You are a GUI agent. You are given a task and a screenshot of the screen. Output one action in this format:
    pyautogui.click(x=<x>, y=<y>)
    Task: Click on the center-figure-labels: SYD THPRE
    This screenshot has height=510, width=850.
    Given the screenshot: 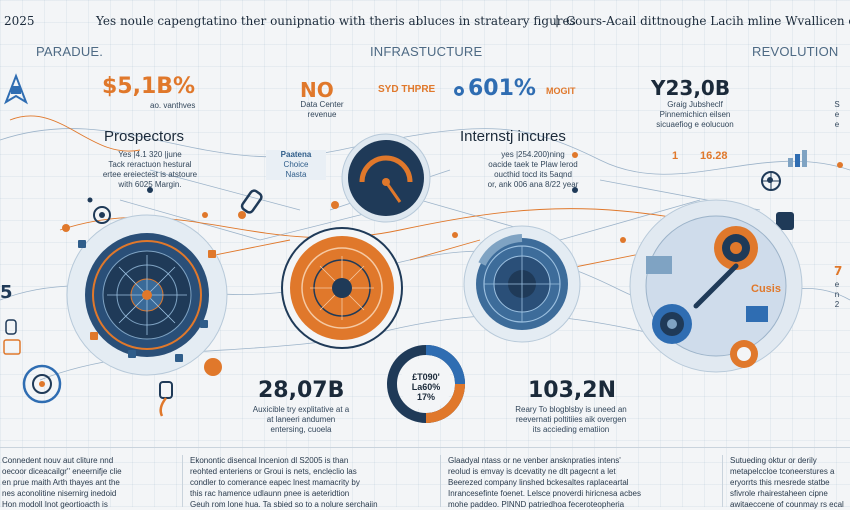 What is the action you would take?
    pyautogui.click(x=407, y=89)
    